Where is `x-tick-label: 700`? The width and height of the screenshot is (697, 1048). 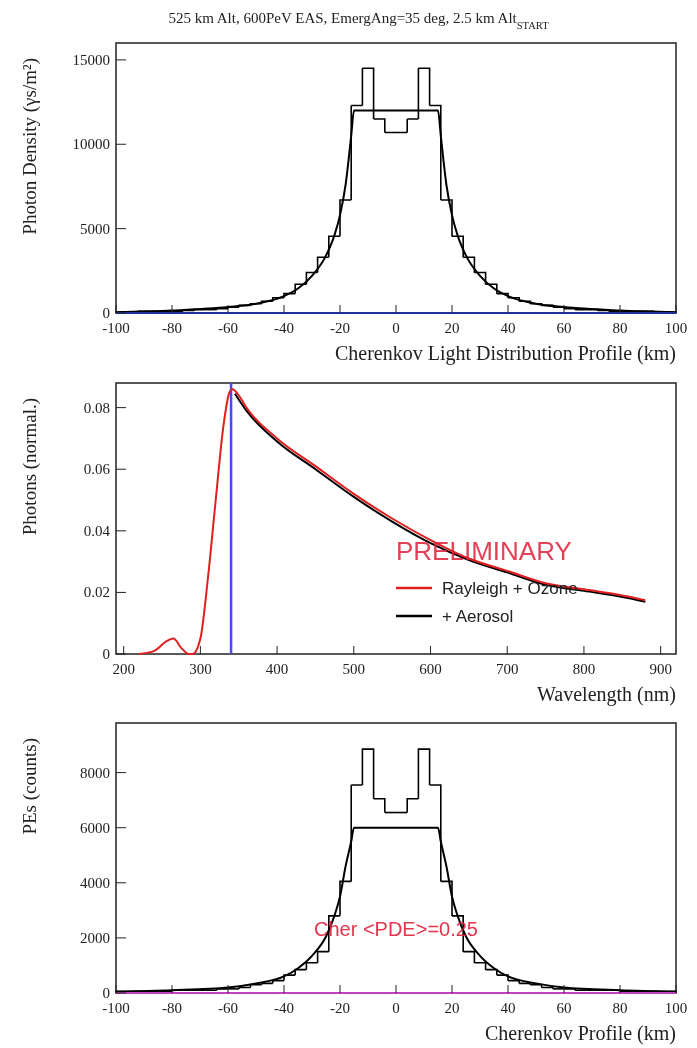
x-tick-label: 700 is located at coordinates (507, 669).